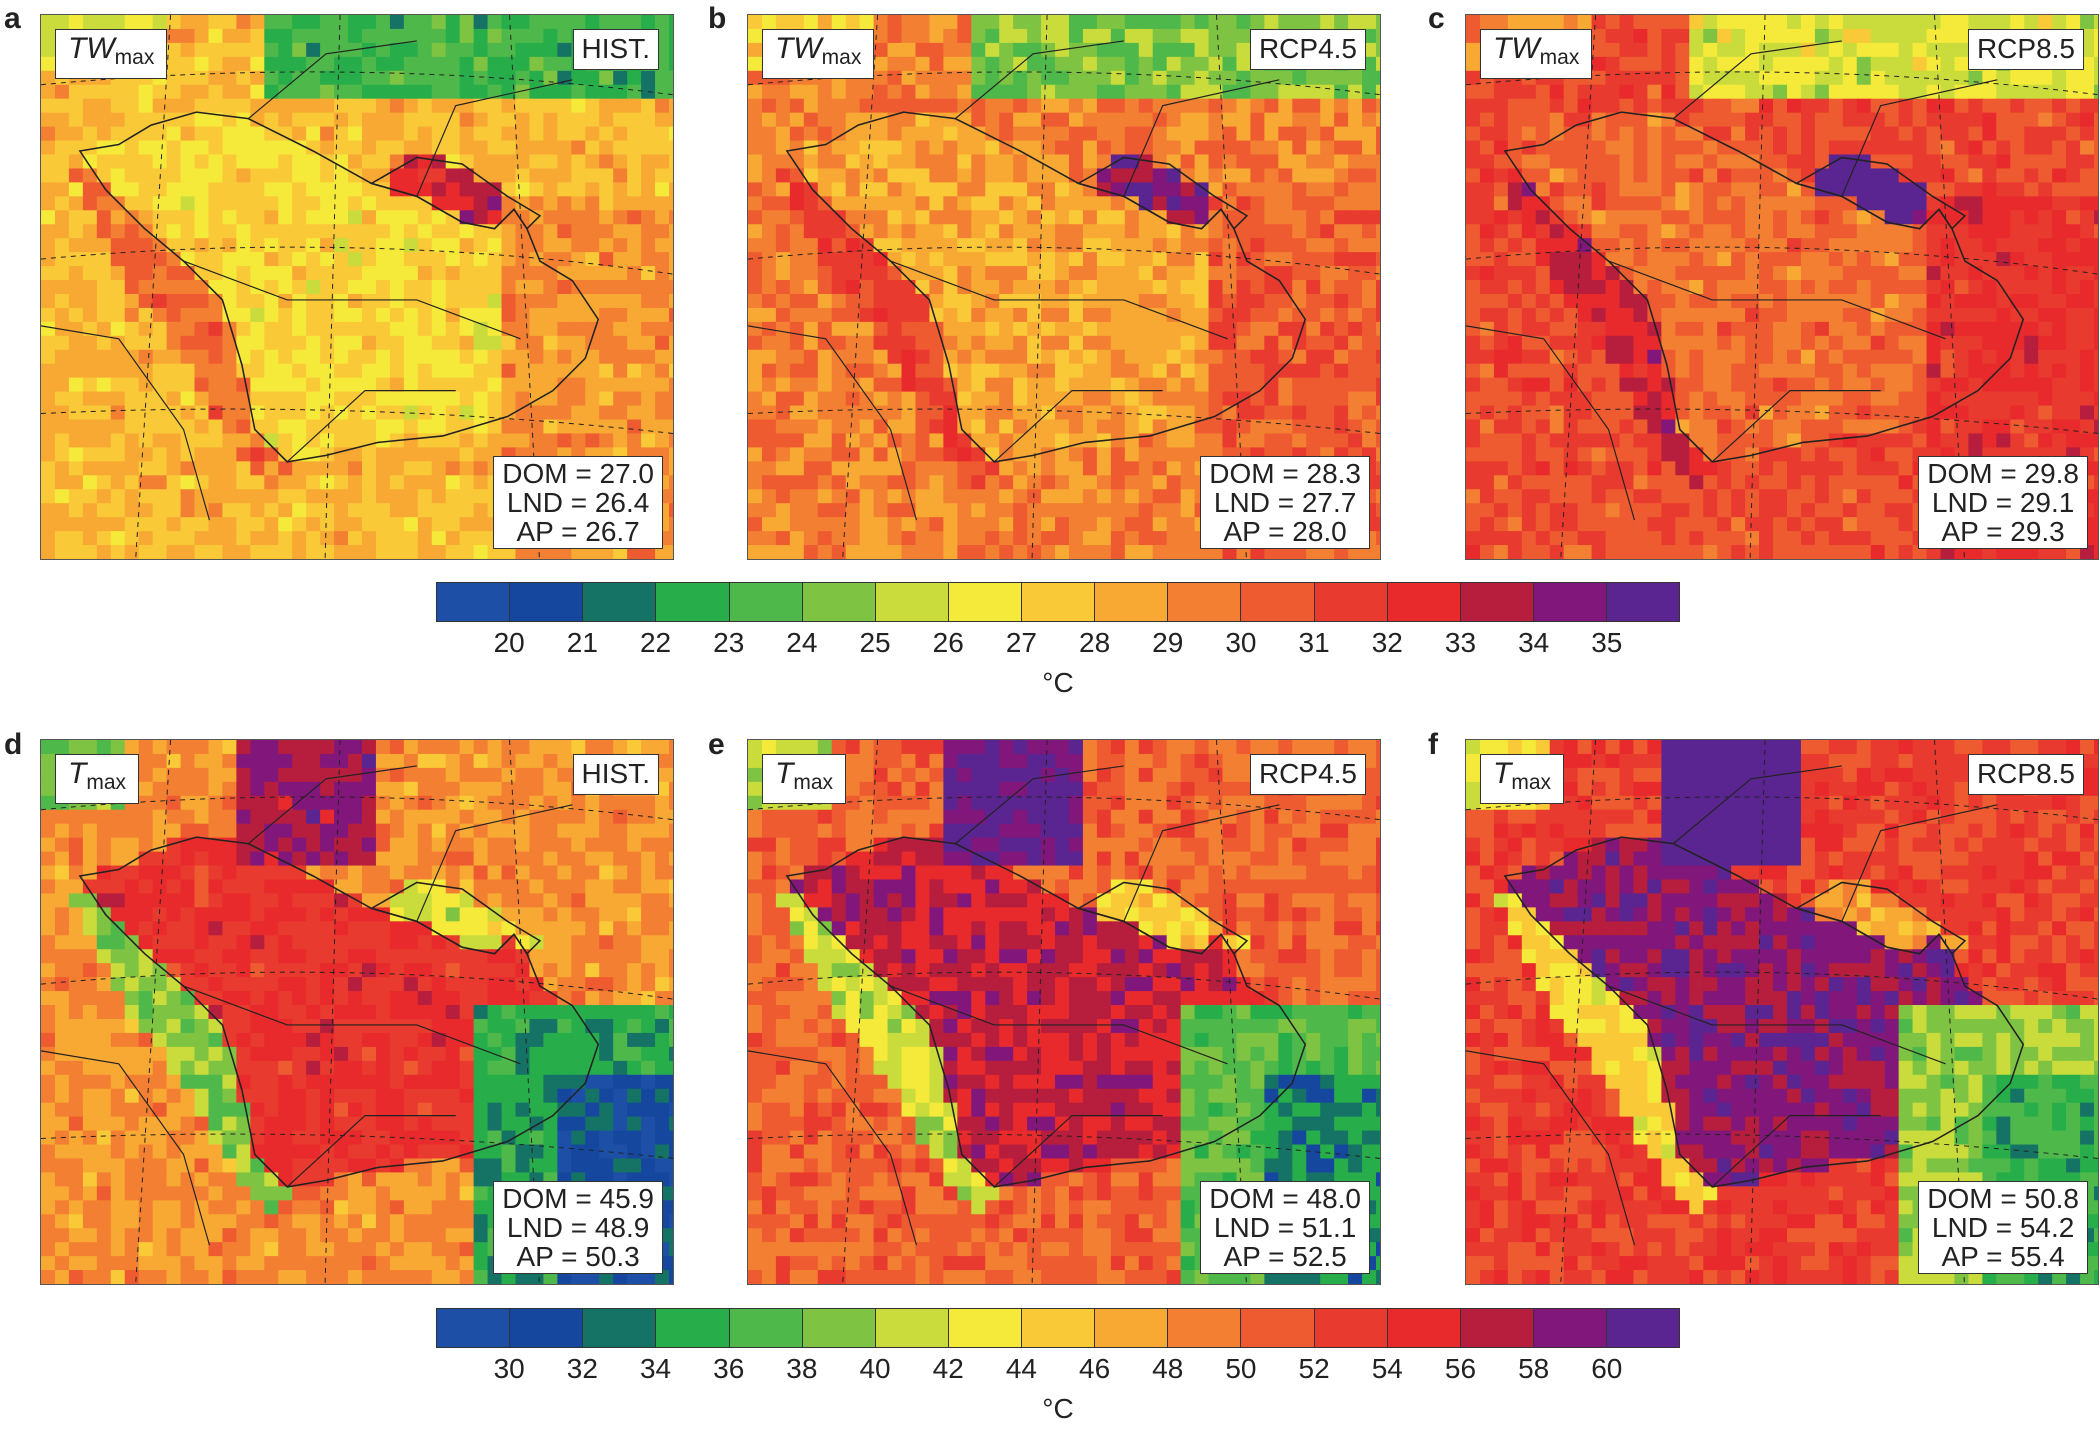 The height and width of the screenshot is (1431, 2100). I want to click on stat-dom: DOM = 28.3, so click(1285, 473).